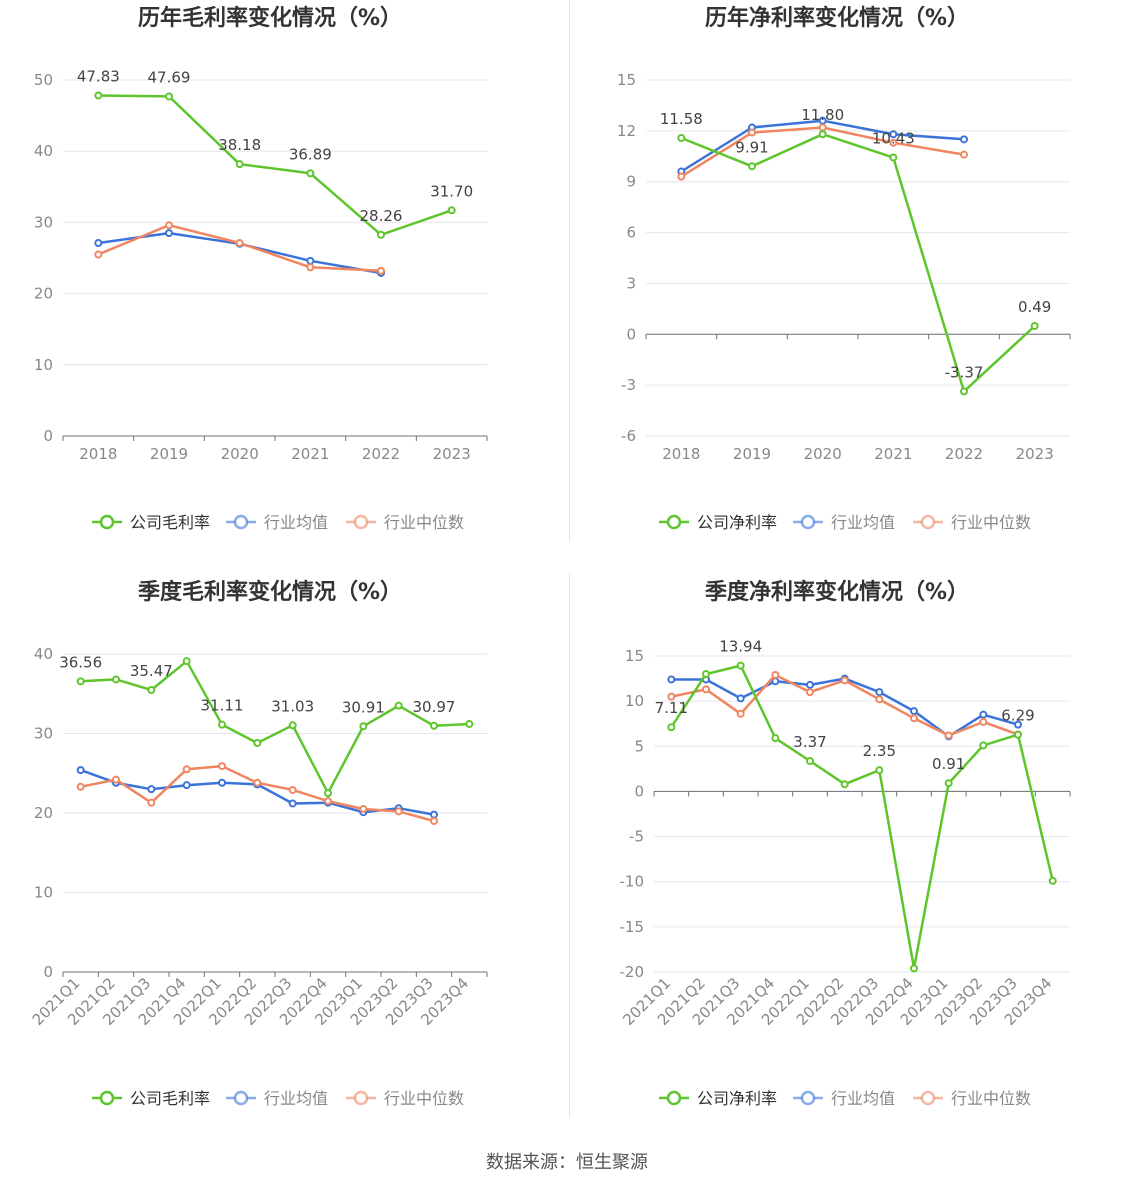  Describe the element at coordinates (43, 80) in the screenshot. I see `y-tick-label: 50` at that location.